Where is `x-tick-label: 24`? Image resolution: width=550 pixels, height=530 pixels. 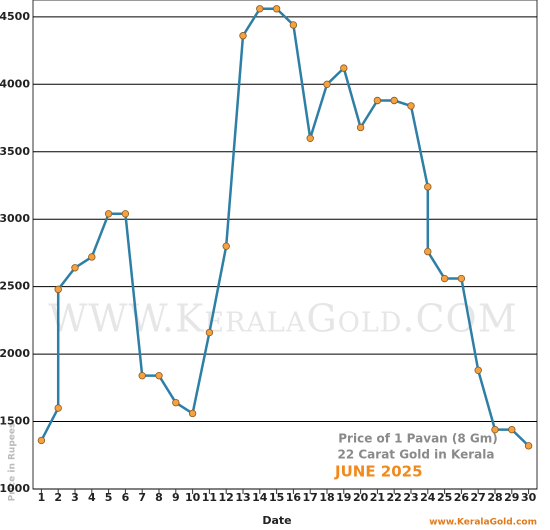 x-tick-label: 24 is located at coordinates (428, 497).